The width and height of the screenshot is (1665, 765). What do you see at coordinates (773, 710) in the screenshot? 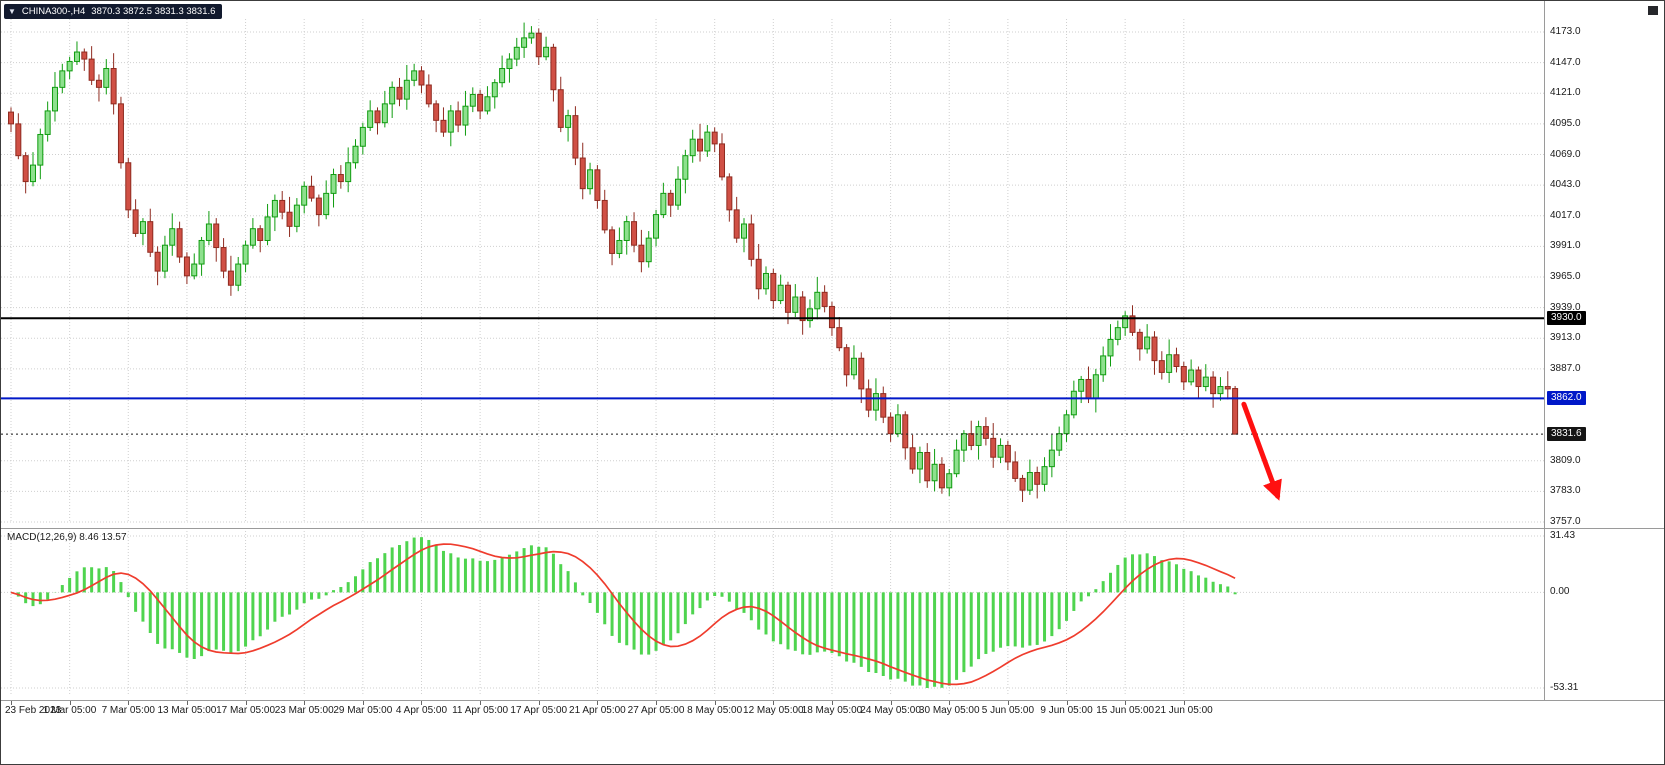
I see `time-tick-label: 12 May 05:00` at bounding box center [773, 710].